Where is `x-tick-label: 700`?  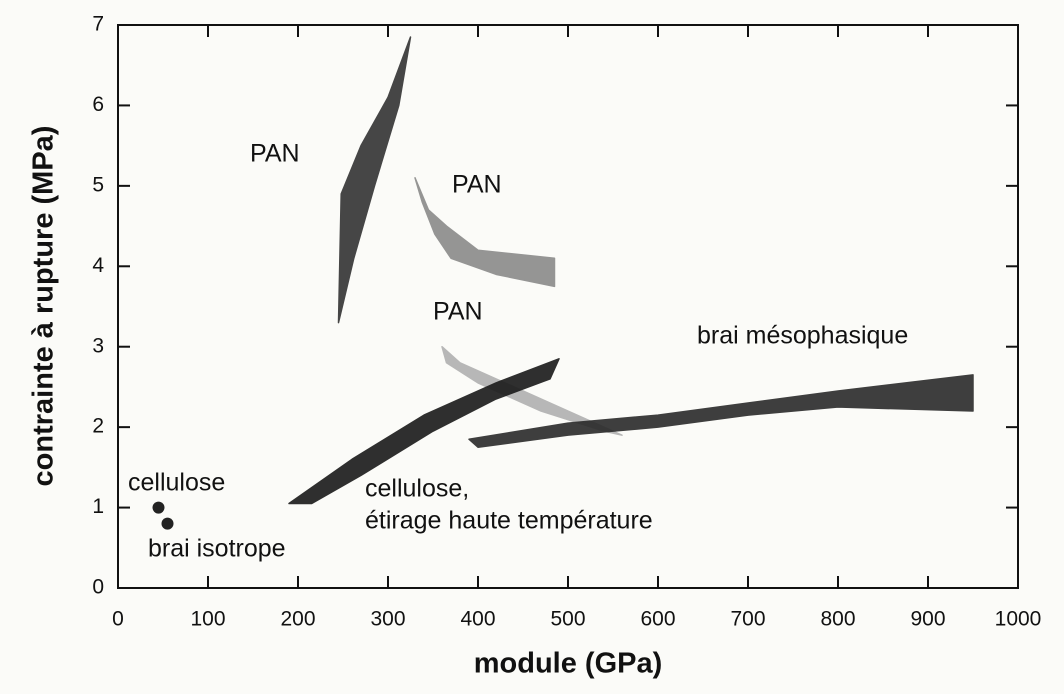 x-tick-label: 700 is located at coordinates (747, 619).